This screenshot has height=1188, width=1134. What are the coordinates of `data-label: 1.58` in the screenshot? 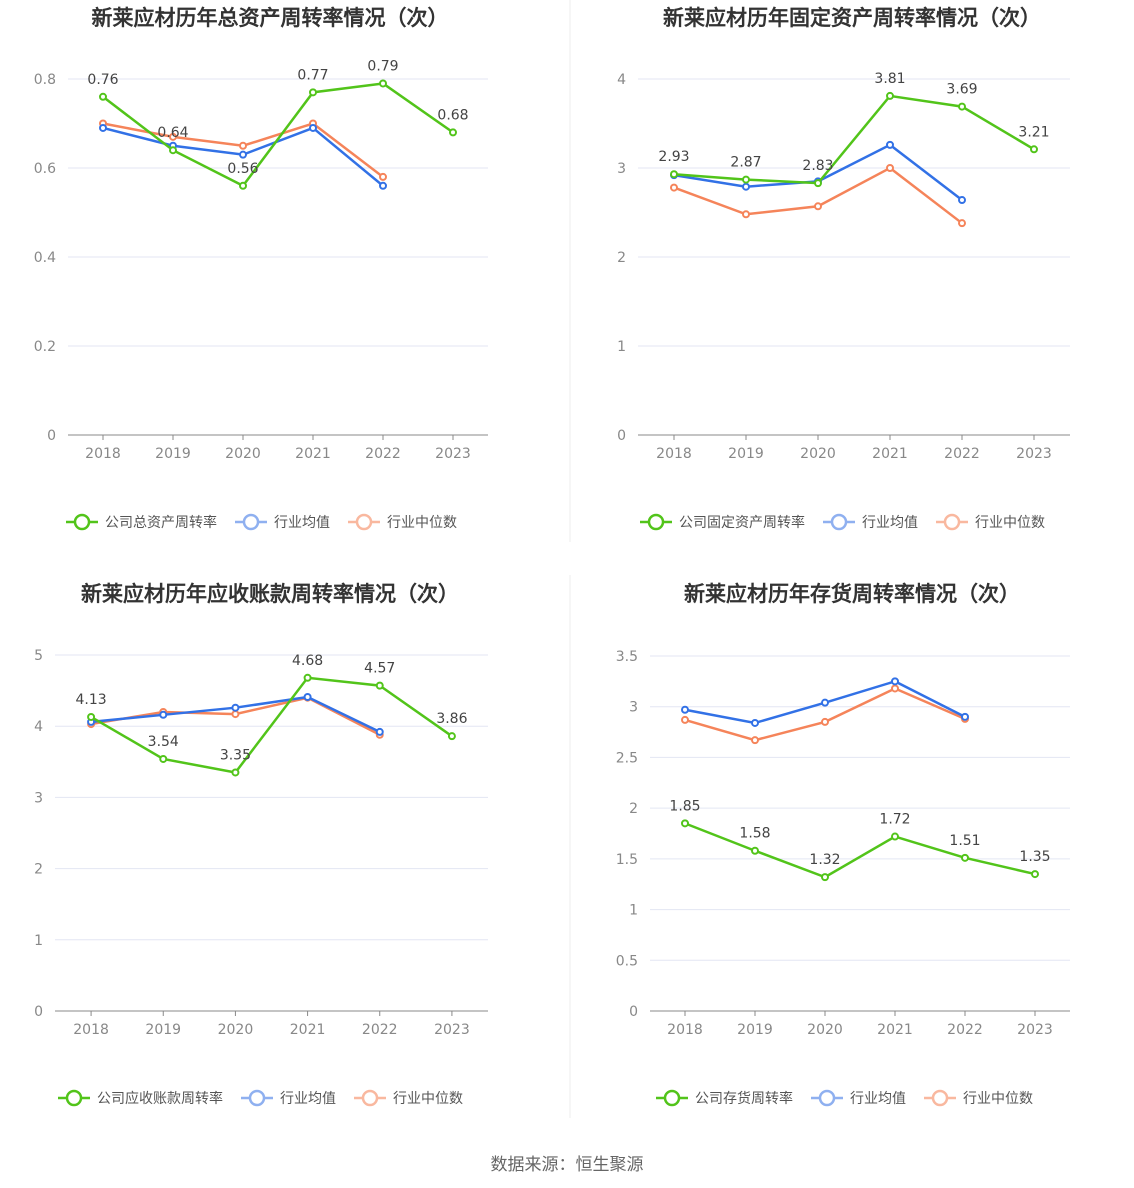 It's located at (754, 834).